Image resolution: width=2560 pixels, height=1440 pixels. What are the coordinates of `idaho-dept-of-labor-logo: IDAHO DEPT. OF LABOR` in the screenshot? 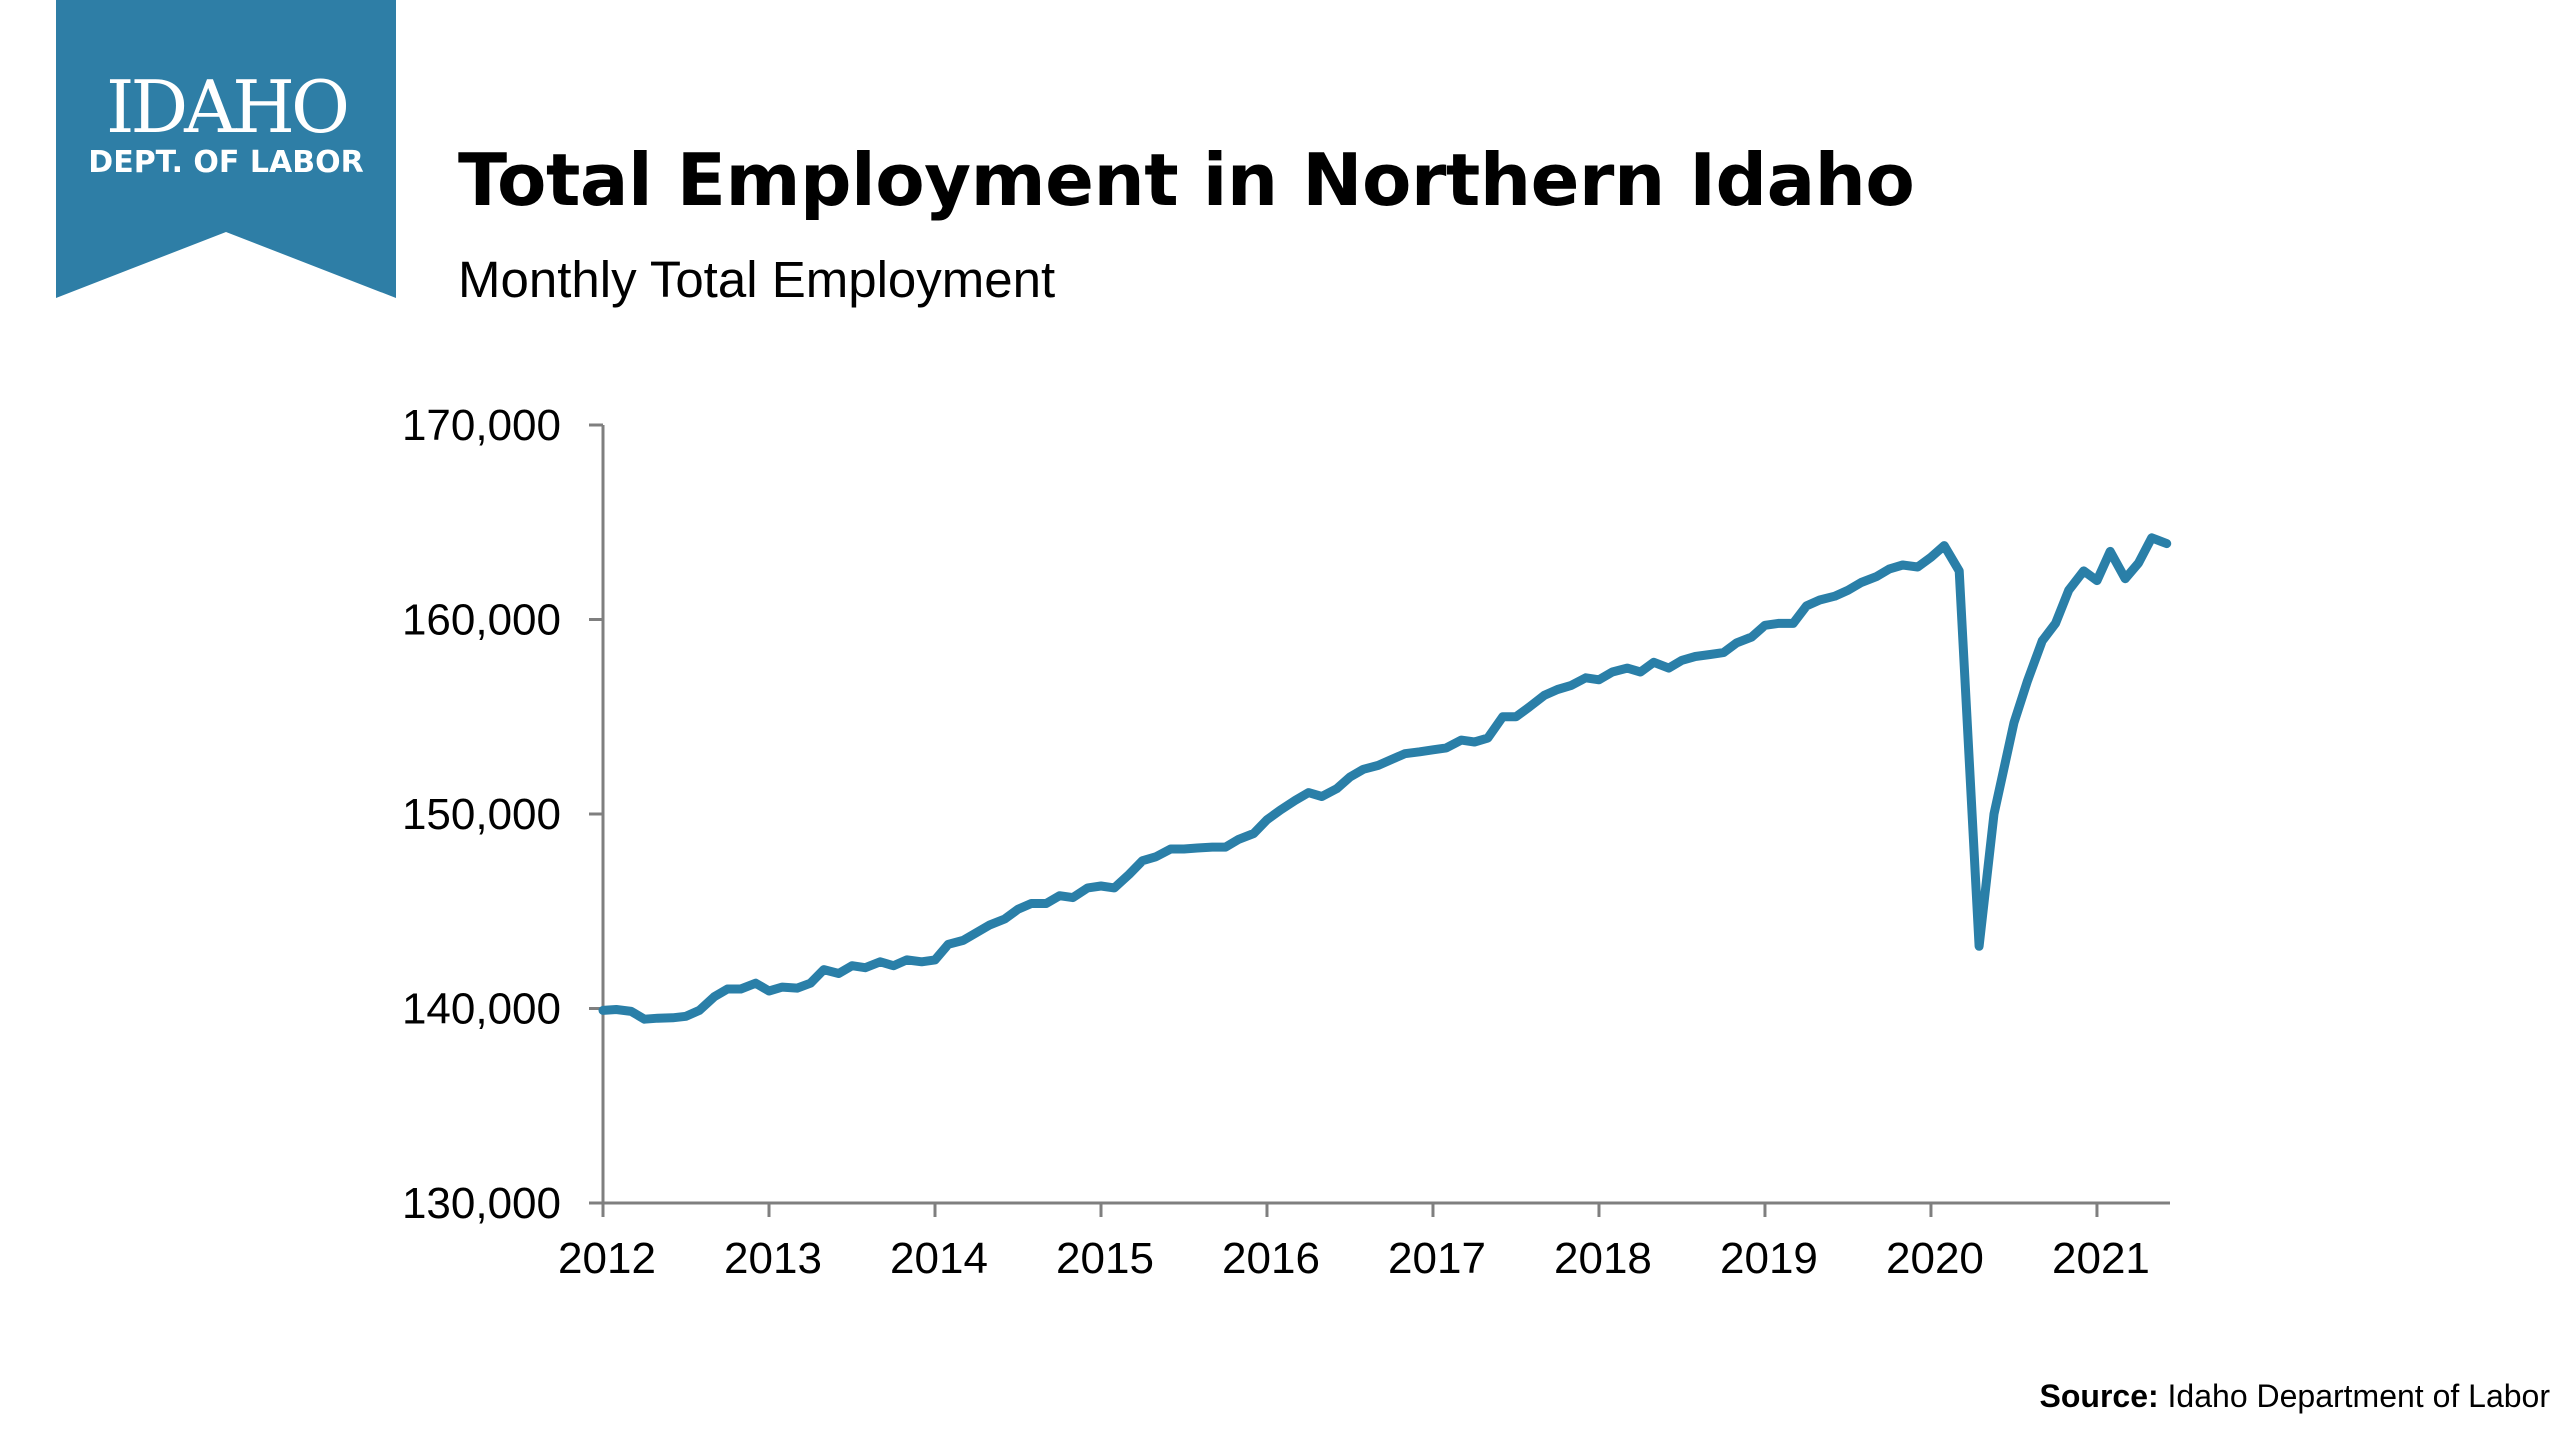 It's located at (226, 149).